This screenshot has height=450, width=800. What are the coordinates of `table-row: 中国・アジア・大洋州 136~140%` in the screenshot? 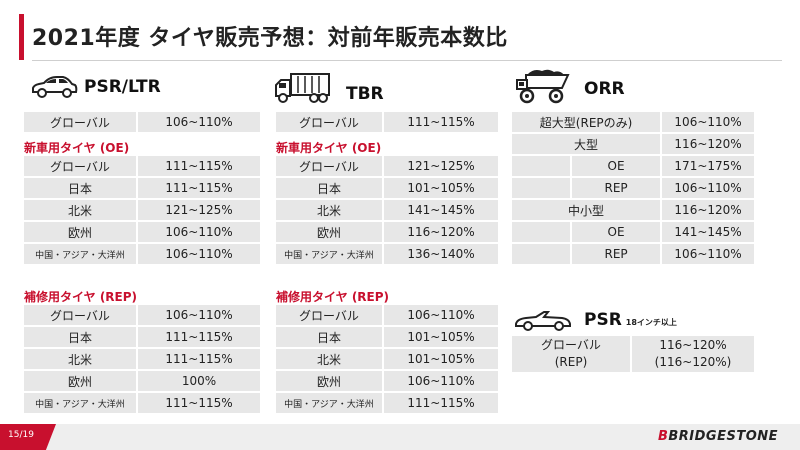 It's located at (387, 254).